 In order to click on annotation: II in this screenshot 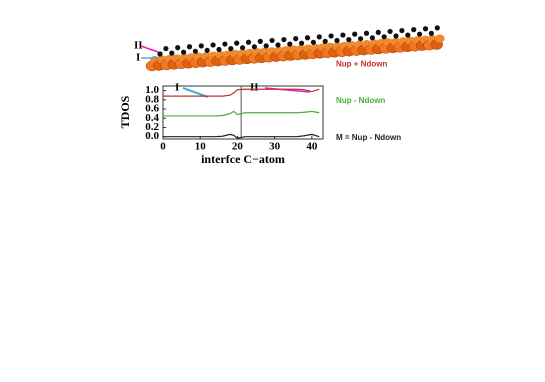, I will do `click(254, 88)`.